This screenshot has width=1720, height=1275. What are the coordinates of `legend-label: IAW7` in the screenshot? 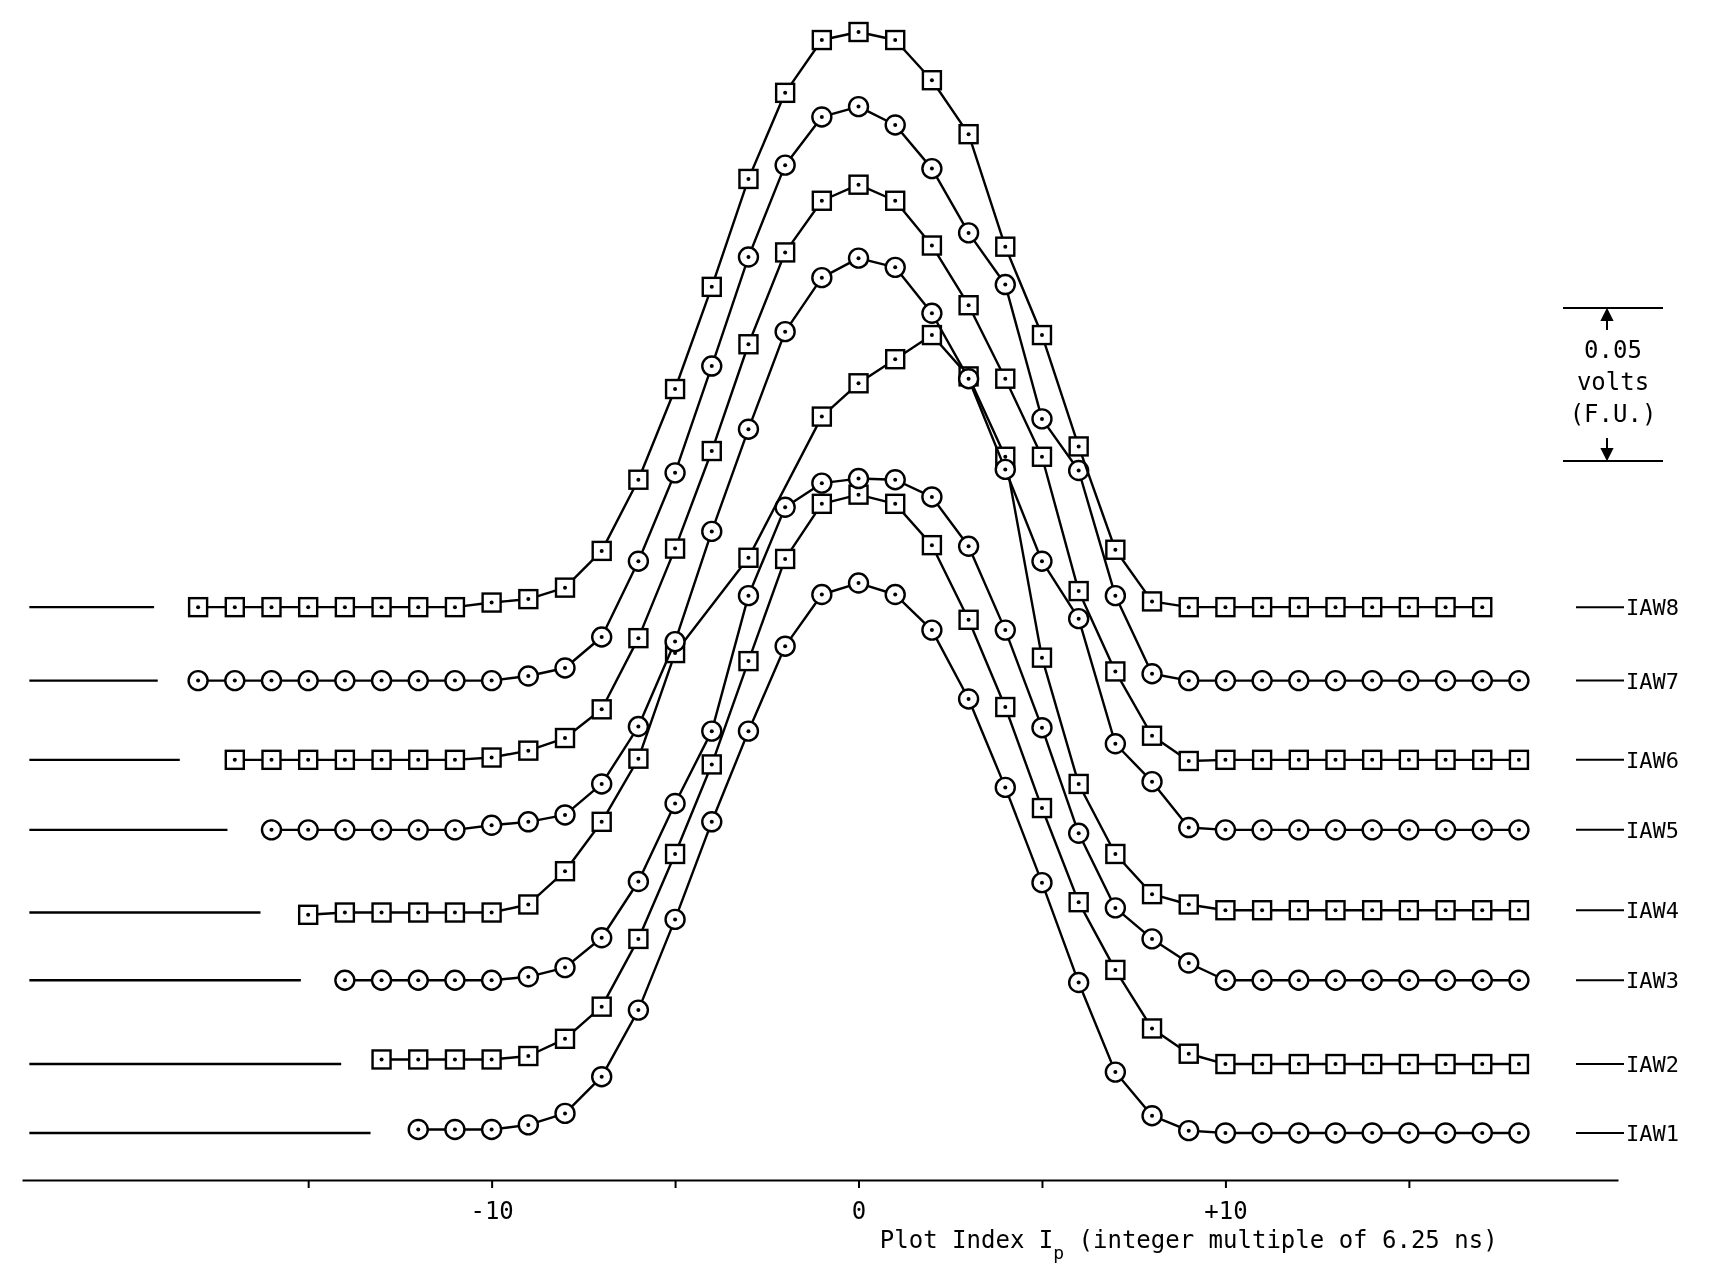 It's located at (1652, 681).